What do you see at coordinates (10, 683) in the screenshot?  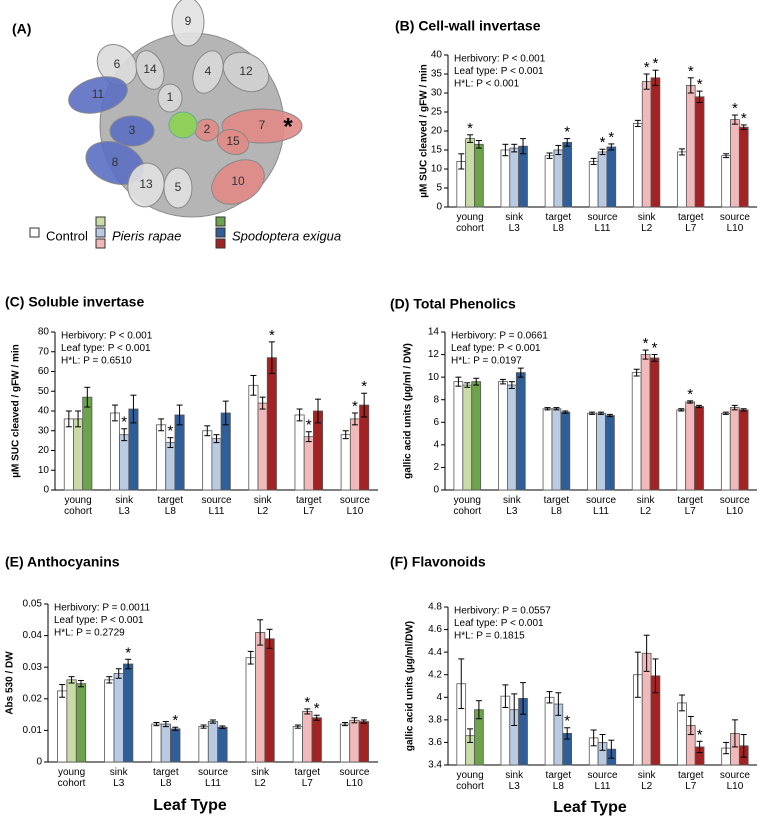 I see `y-axis-label: Abs 530 / DW` at bounding box center [10, 683].